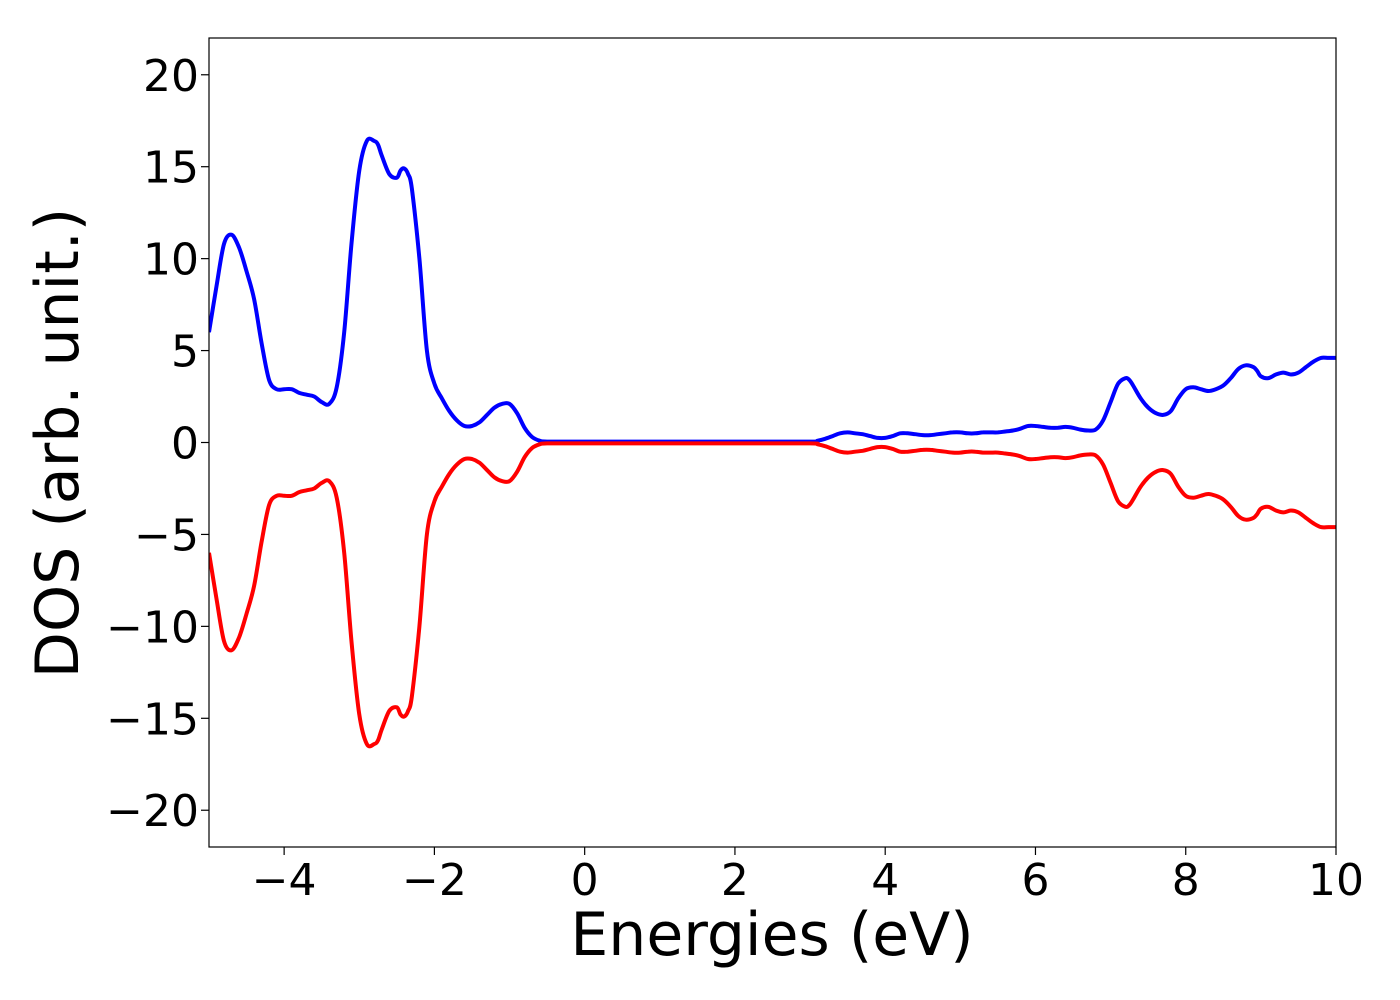 The height and width of the screenshot is (1000, 1400). What do you see at coordinates (808, 876) in the screenshot?
I see `x-axis: −4 −2 0 2 4 6 8 10` at bounding box center [808, 876].